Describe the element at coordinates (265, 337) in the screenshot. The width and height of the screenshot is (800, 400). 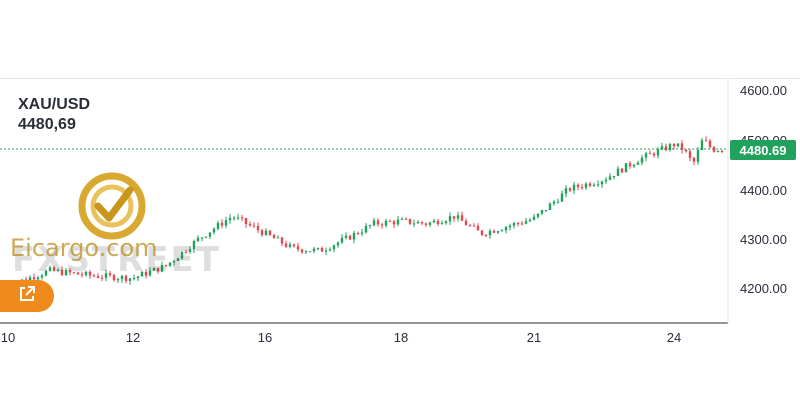
I see `x-tick-label: 16` at that location.